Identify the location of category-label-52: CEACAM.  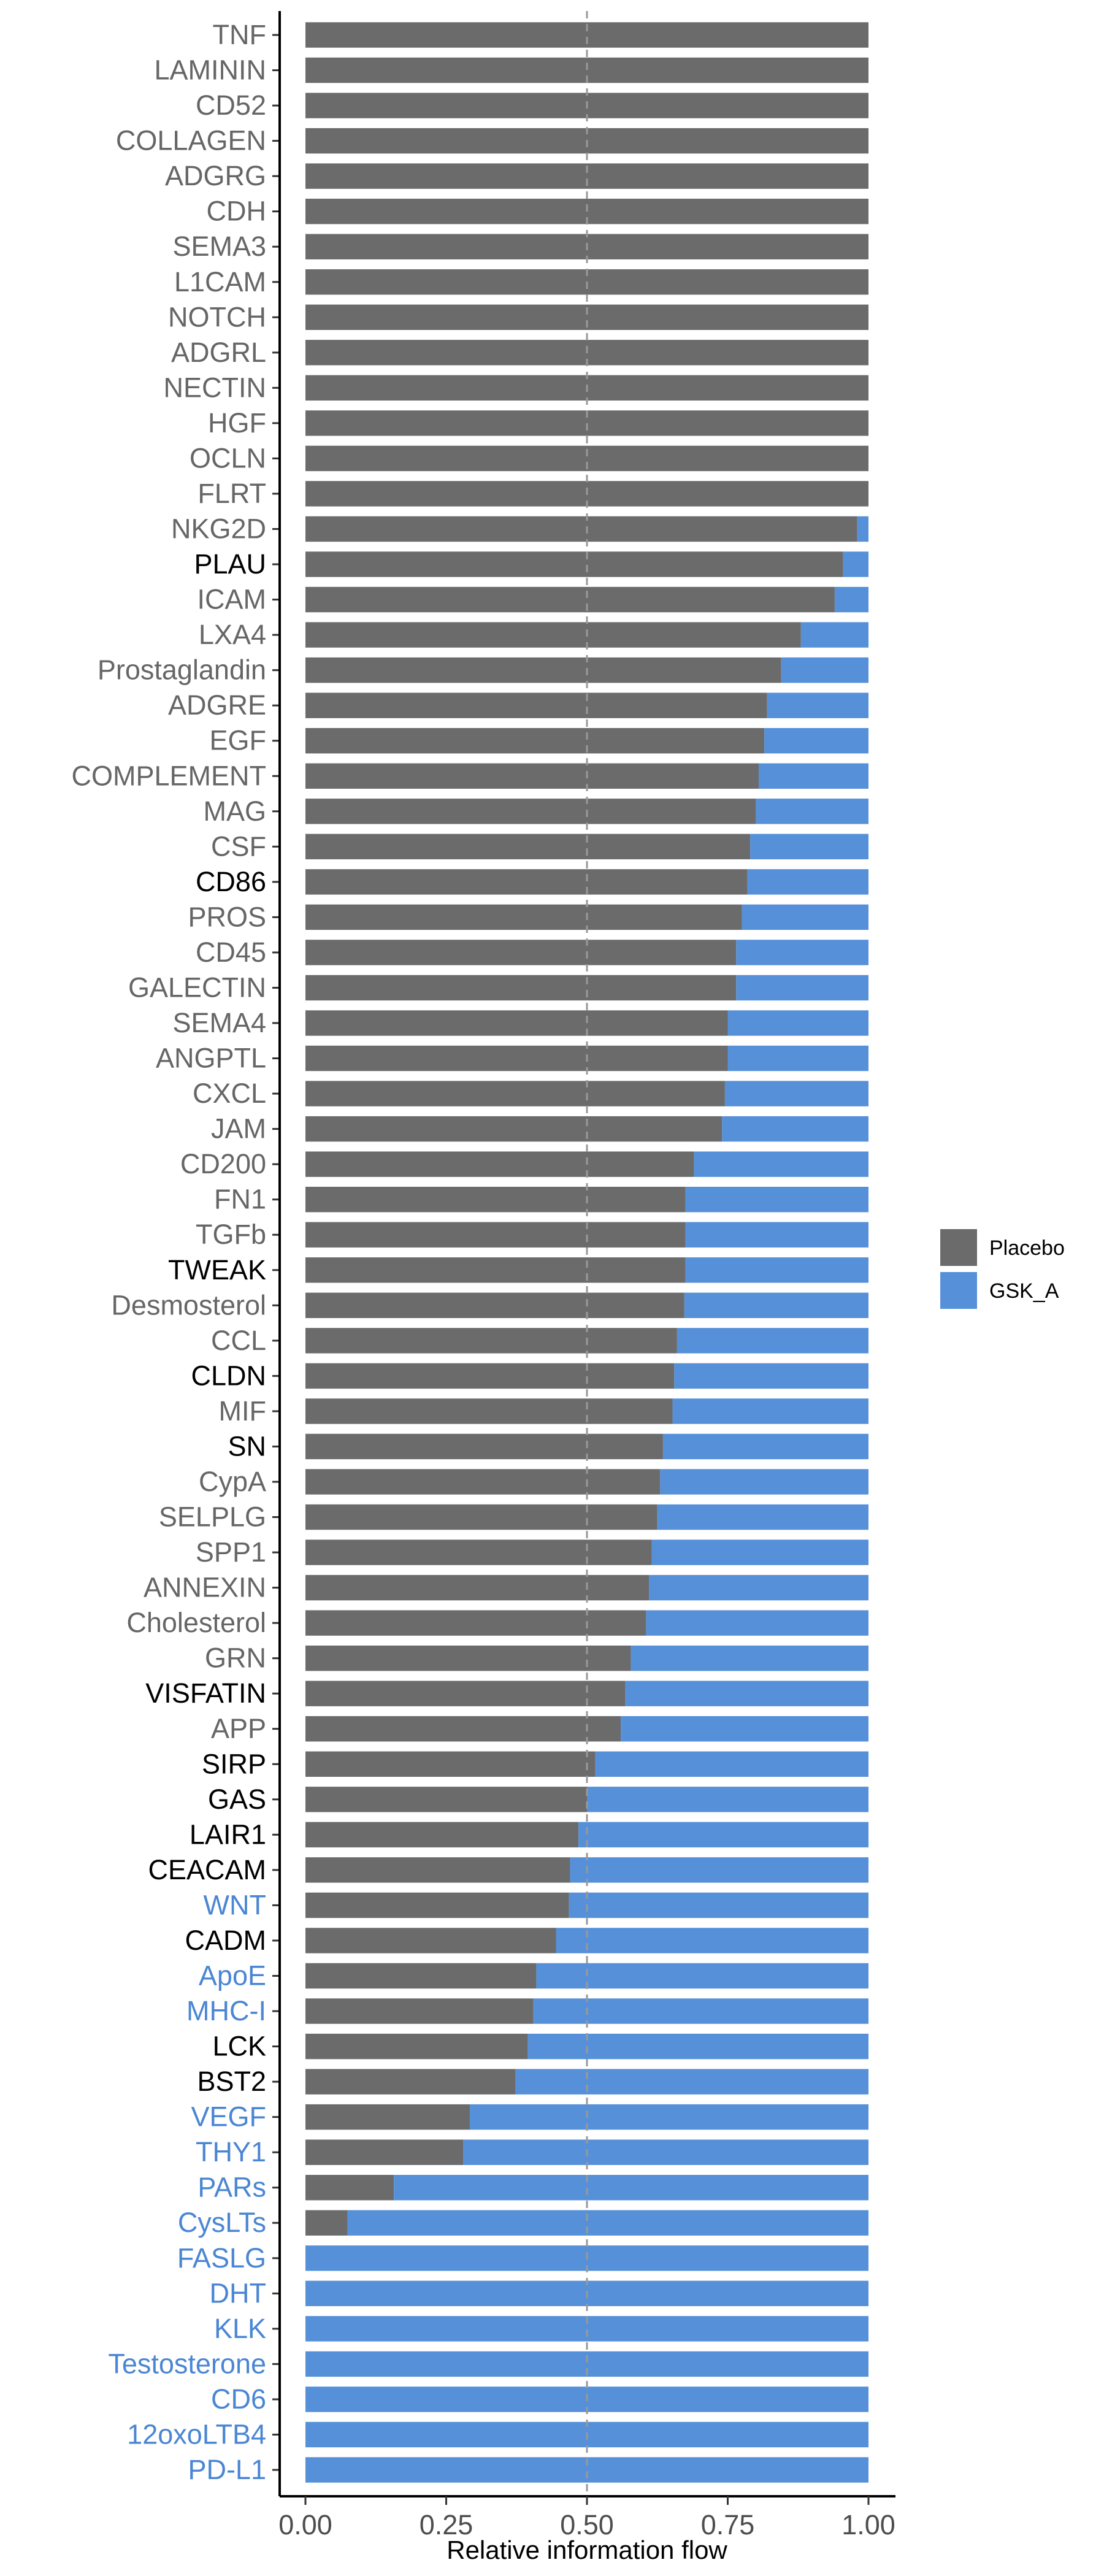
(207, 1869).